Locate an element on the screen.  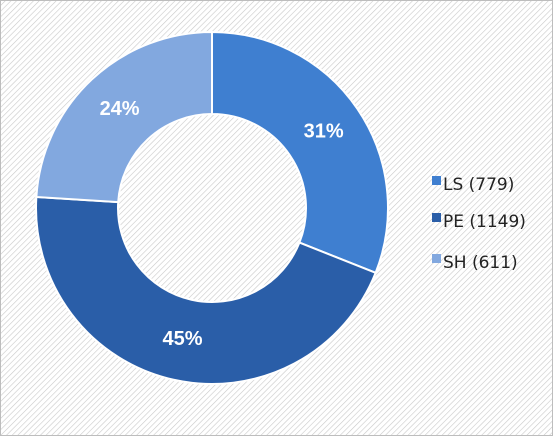
slice-label: 31% is located at coordinates (324, 131).